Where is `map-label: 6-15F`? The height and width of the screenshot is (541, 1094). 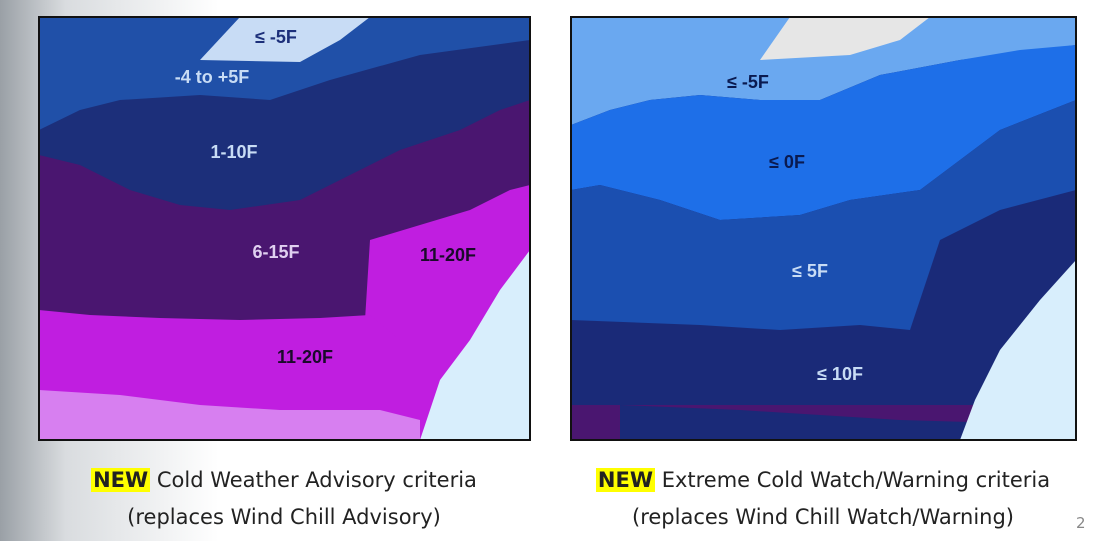 map-label: 6-15F is located at coordinates (275, 252).